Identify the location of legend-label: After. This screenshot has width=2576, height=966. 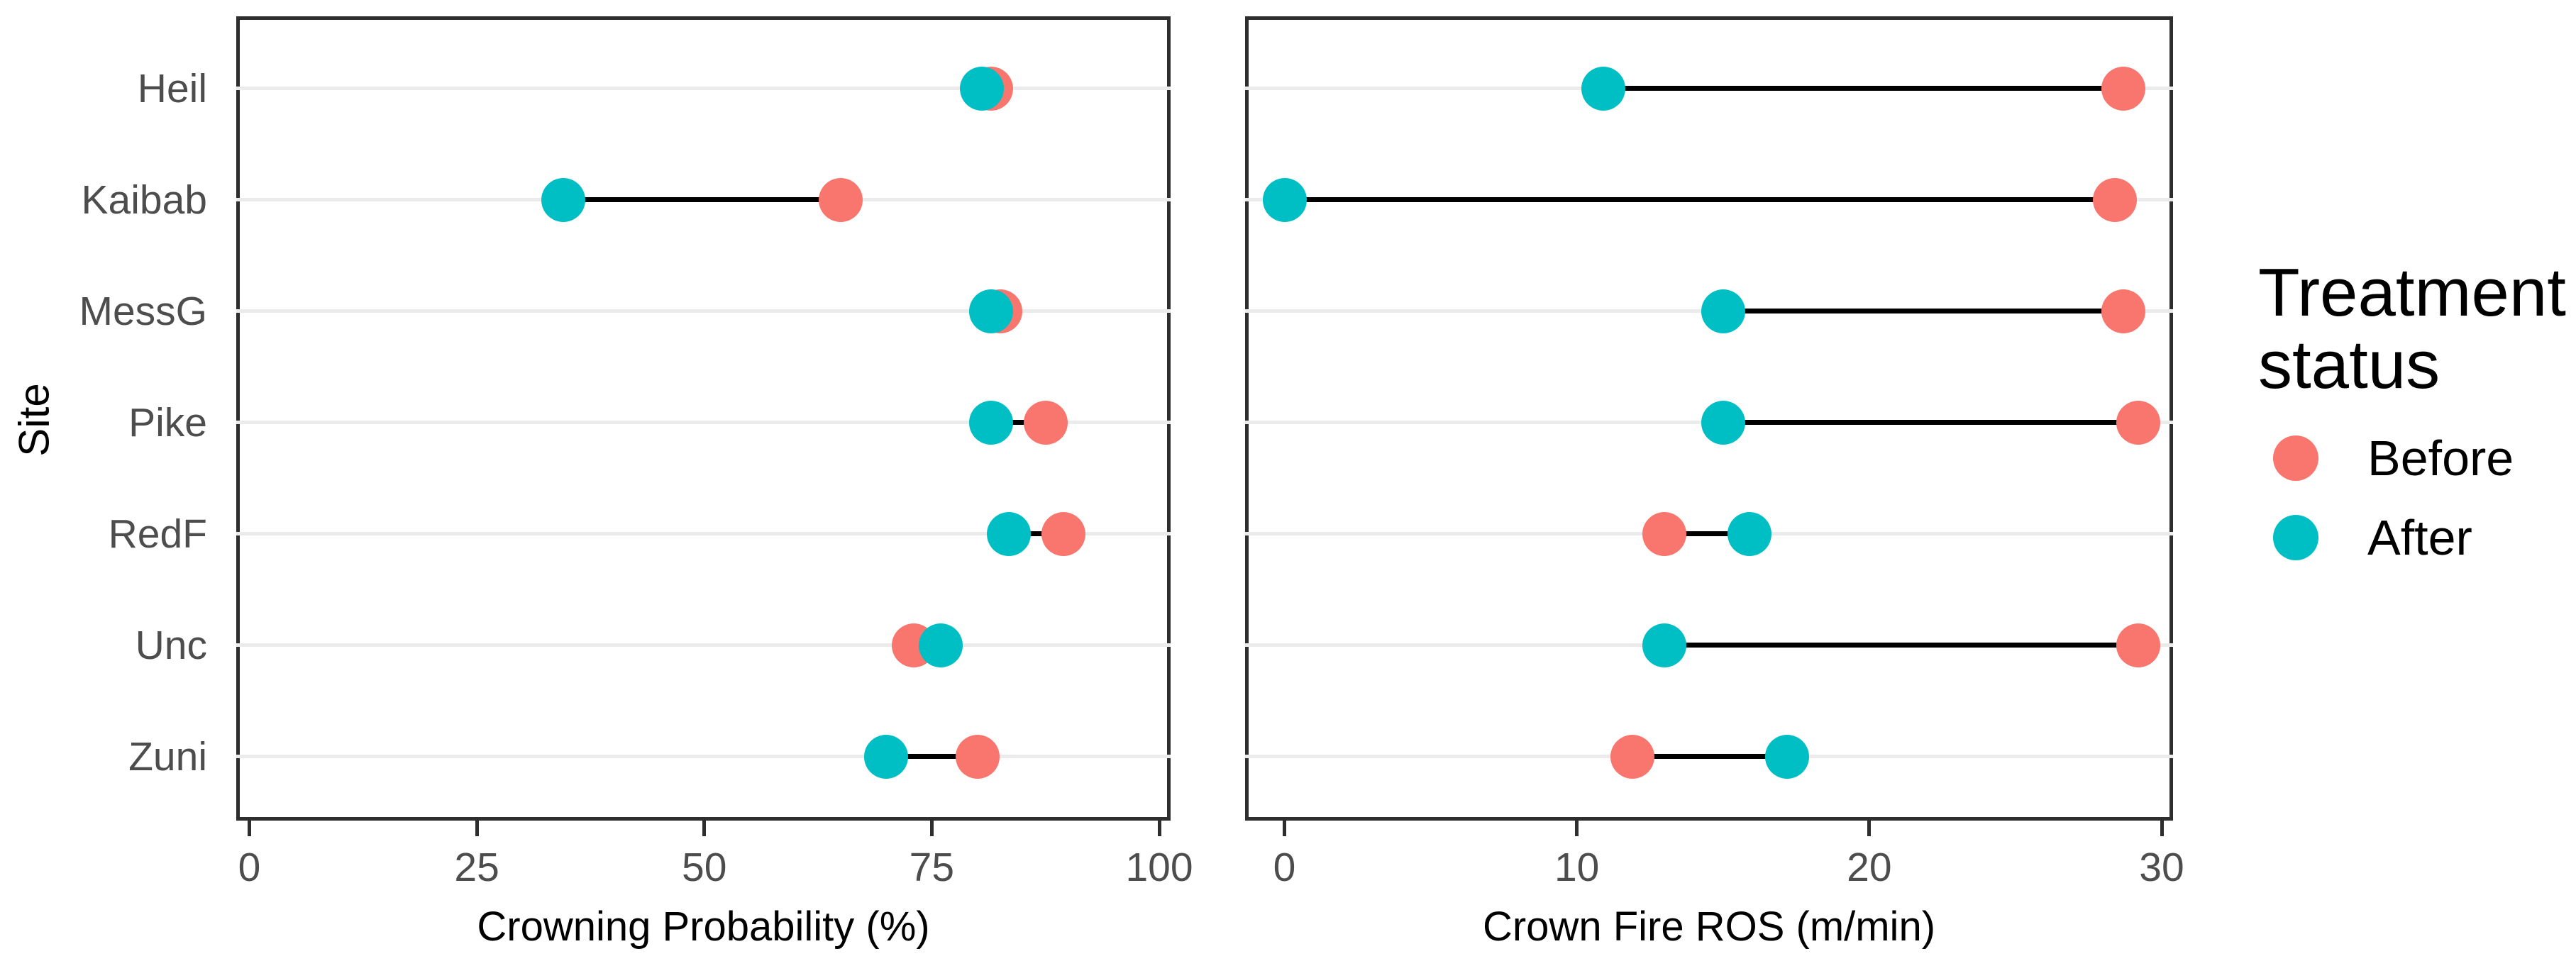
(2419, 537).